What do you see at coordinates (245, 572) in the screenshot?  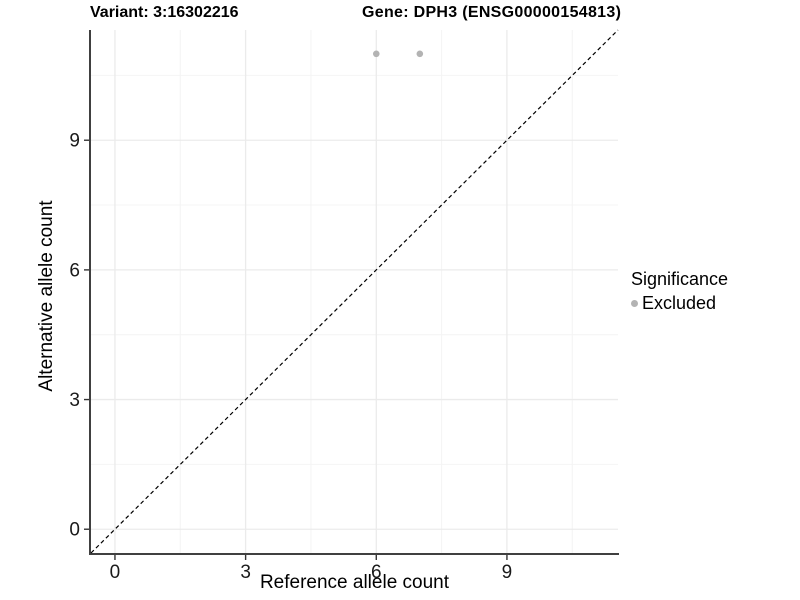 I see `x-tick-label: 3` at bounding box center [245, 572].